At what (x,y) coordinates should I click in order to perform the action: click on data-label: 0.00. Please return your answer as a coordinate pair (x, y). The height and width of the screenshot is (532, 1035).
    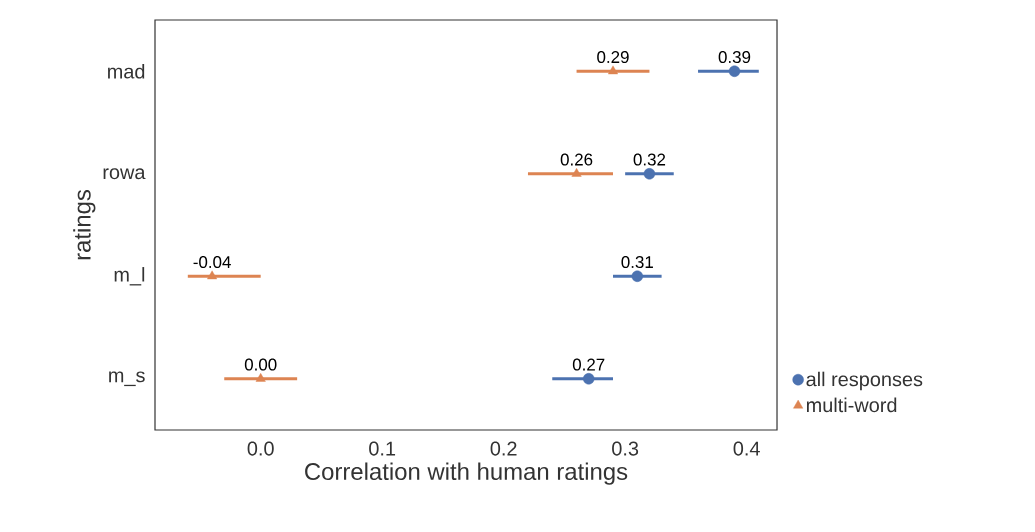
    Looking at the image, I should click on (260, 364).